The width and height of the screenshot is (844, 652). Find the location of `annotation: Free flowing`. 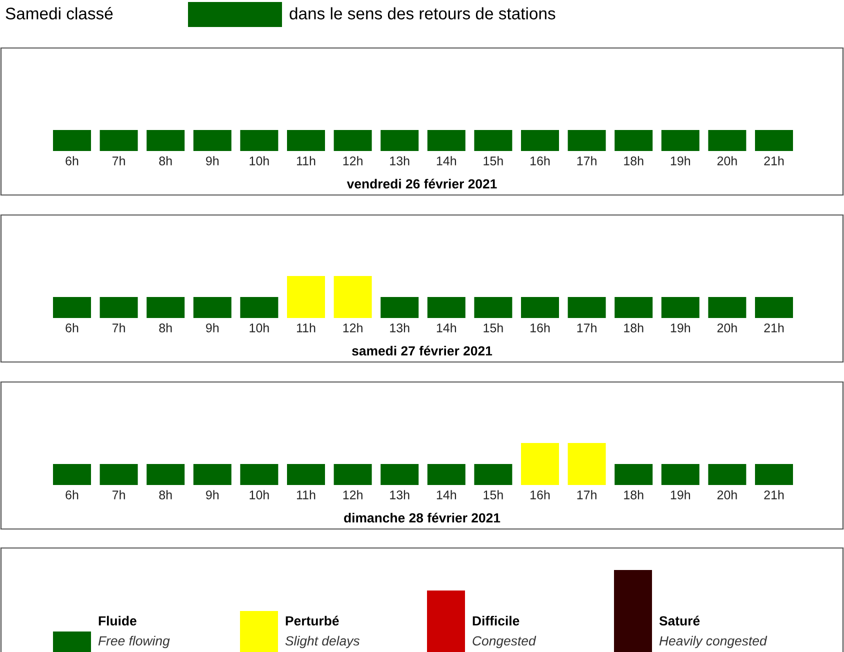

annotation: Free flowing is located at coordinates (134, 642).